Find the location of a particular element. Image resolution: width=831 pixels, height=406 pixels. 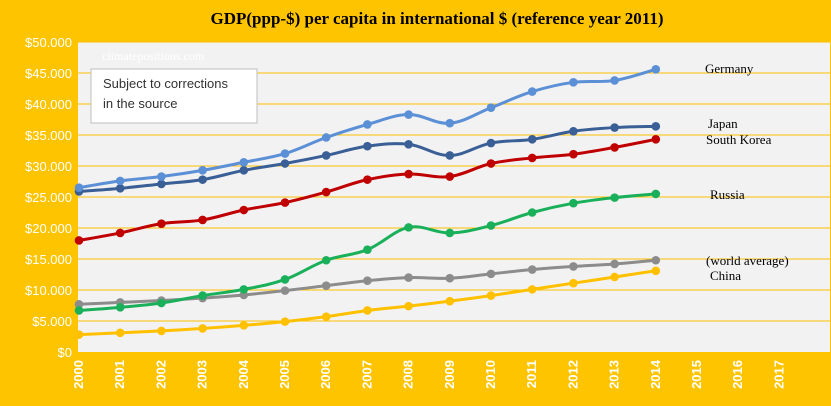

y-tick-label: $30.000 is located at coordinates (48, 166).